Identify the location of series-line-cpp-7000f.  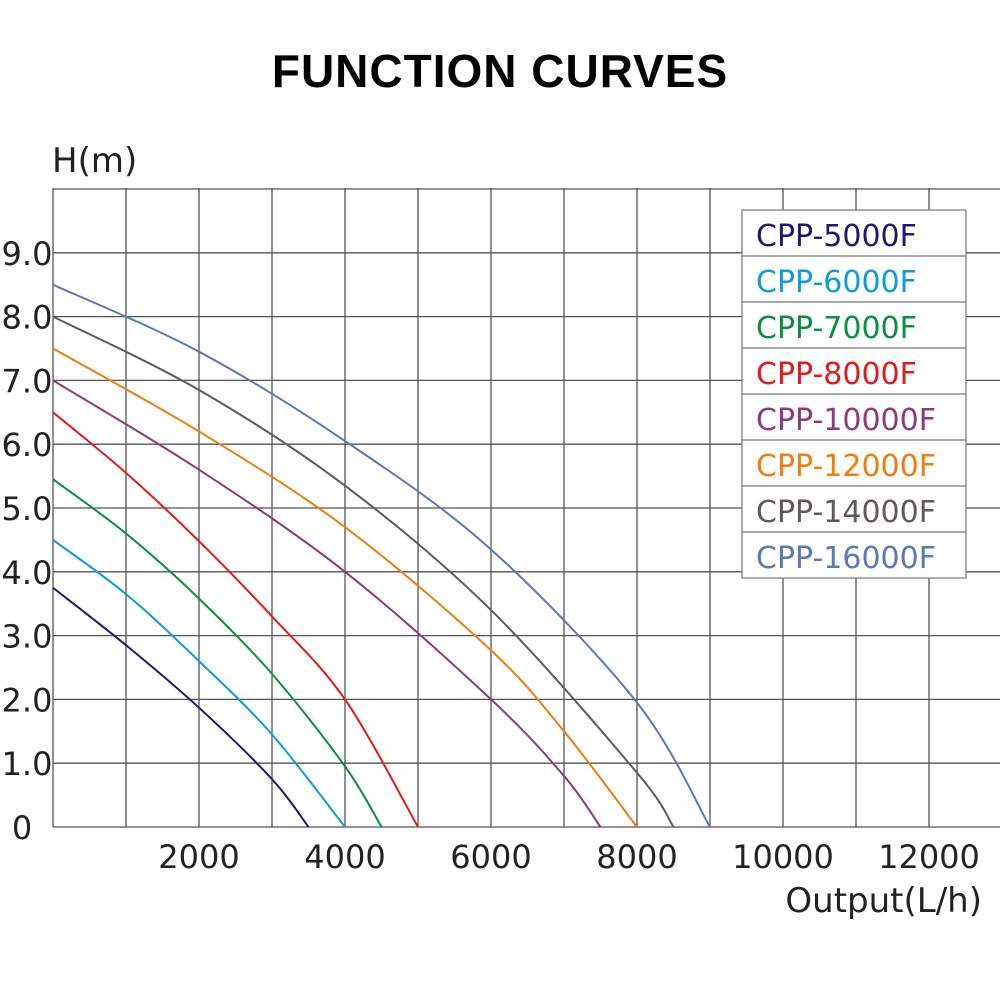
(217, 653).